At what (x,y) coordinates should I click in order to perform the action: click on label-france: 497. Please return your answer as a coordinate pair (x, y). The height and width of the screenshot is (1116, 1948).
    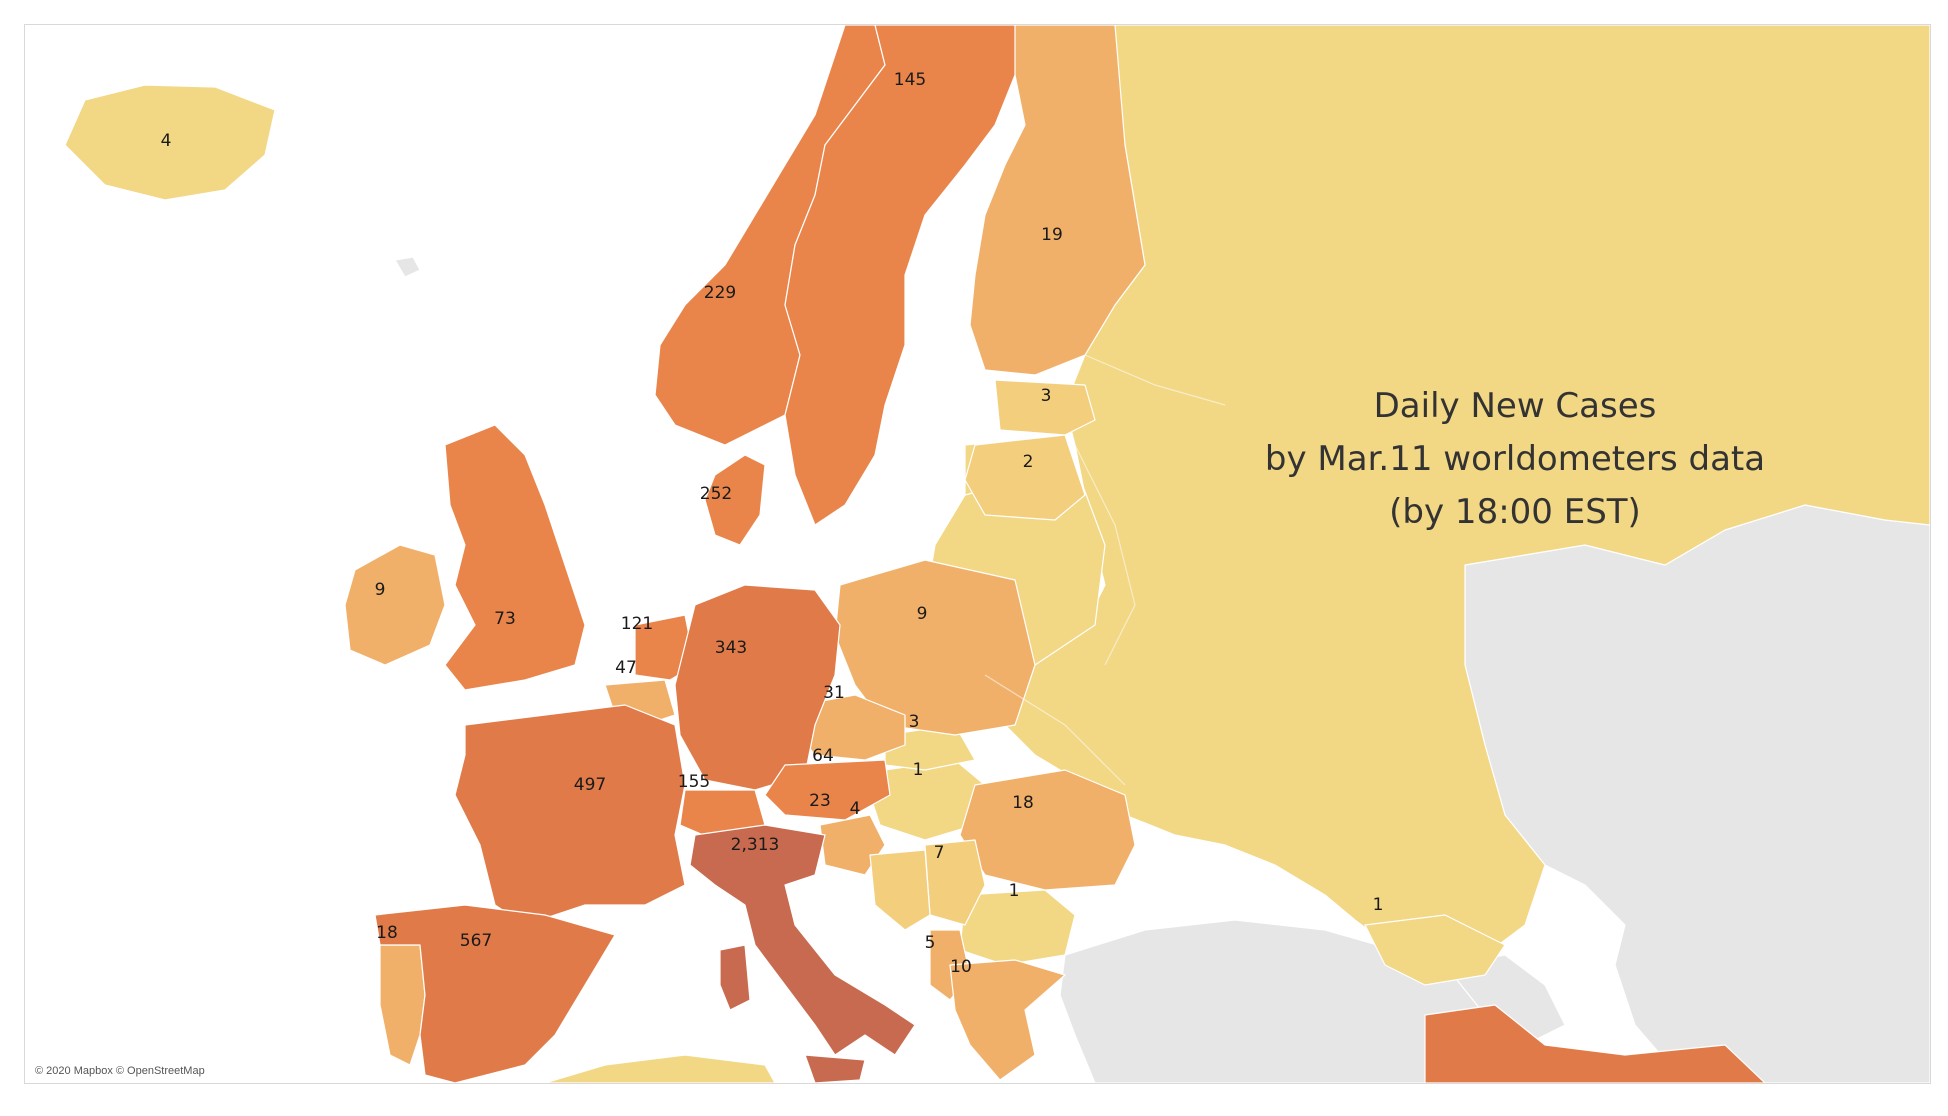
    Looking at the image, I should click on (590, 785).